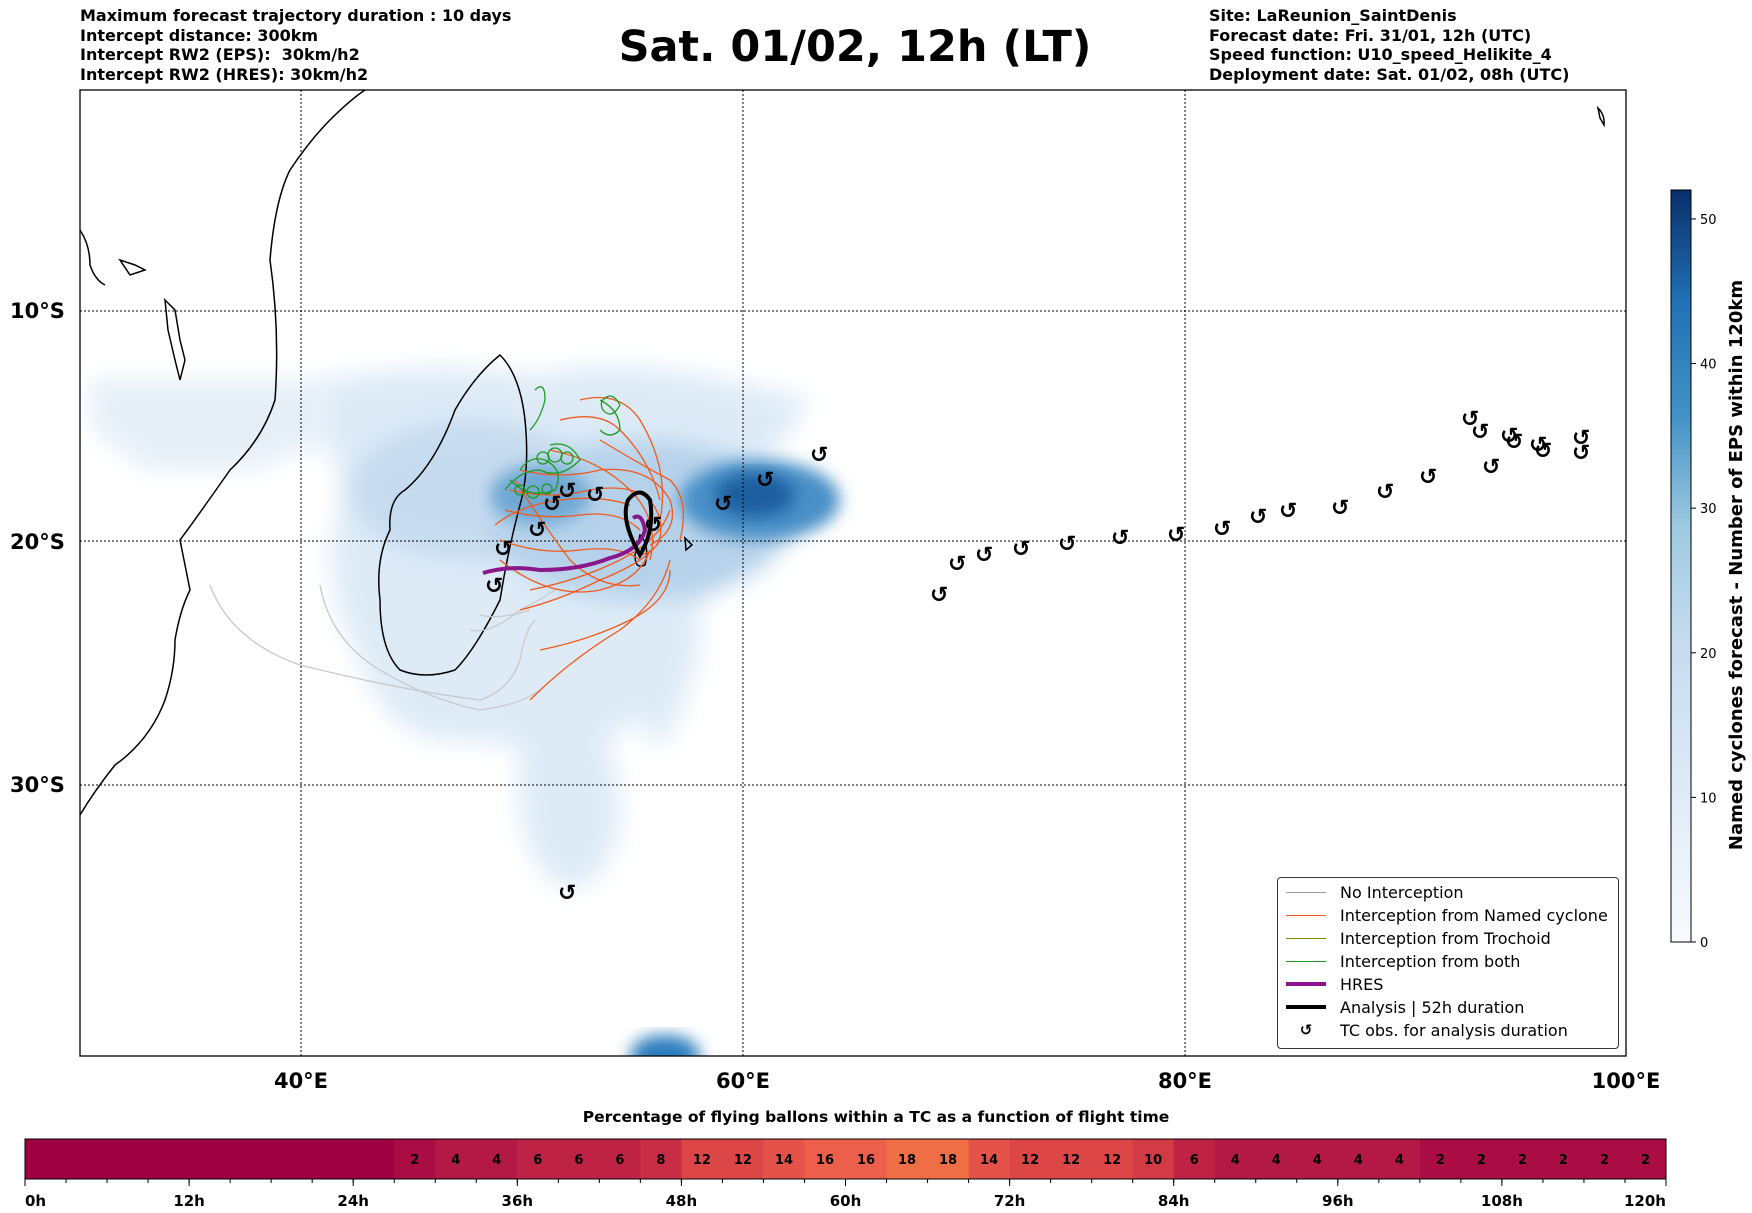  Describe the element at coordinates (948, 1160) in the screenshot. I see `flight-time-cell-label: 18` at that location.